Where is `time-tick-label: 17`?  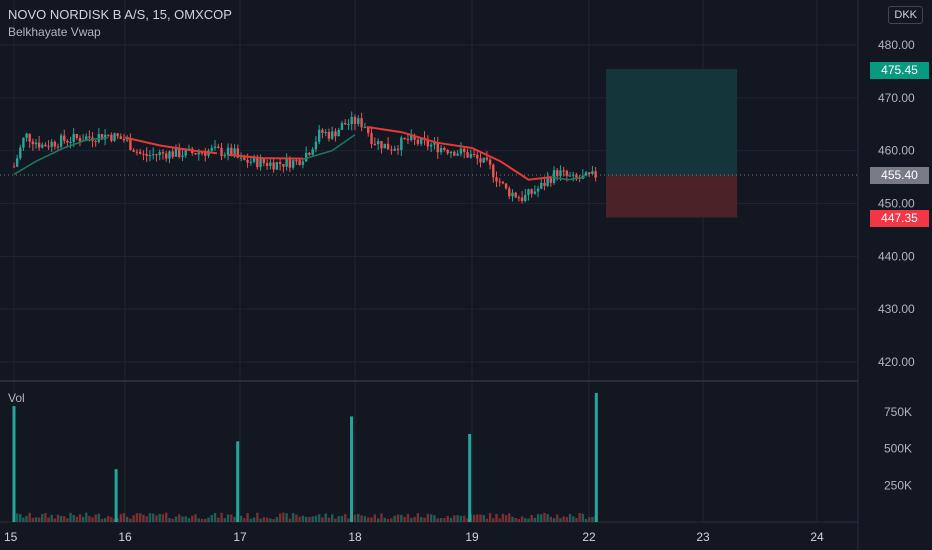
time-tick-label: 17 is located at coordinates (240, 537).